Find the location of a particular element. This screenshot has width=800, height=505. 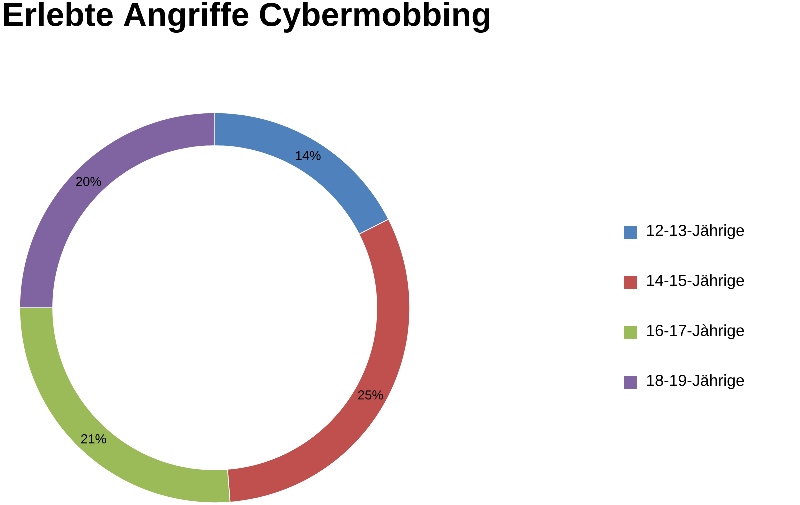

legend-label: 16-17-Jàhrige is located at coordinates (695, 332).